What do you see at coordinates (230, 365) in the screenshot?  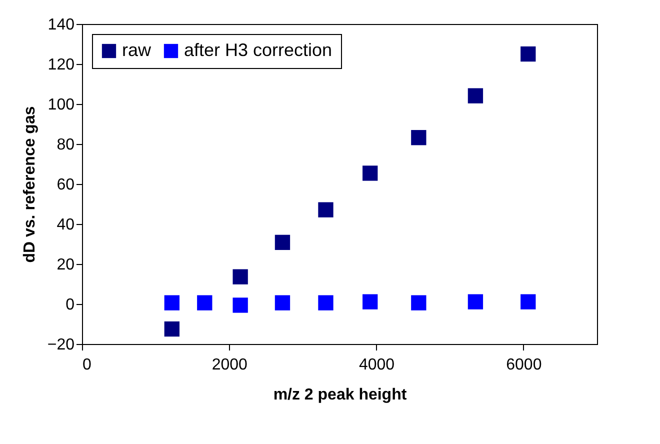 I see `x-tick-label: 2000` at bounding box center [230, 365].